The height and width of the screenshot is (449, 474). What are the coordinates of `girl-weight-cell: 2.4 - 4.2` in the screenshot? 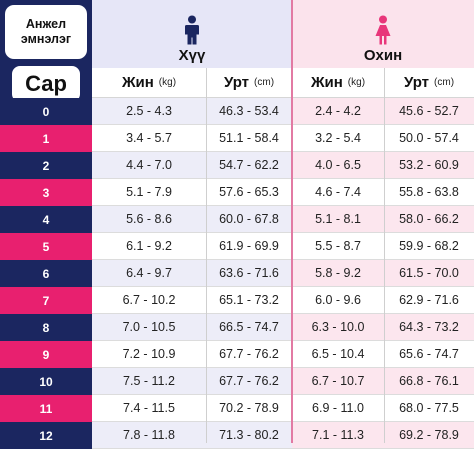 It's located at (338, 111).